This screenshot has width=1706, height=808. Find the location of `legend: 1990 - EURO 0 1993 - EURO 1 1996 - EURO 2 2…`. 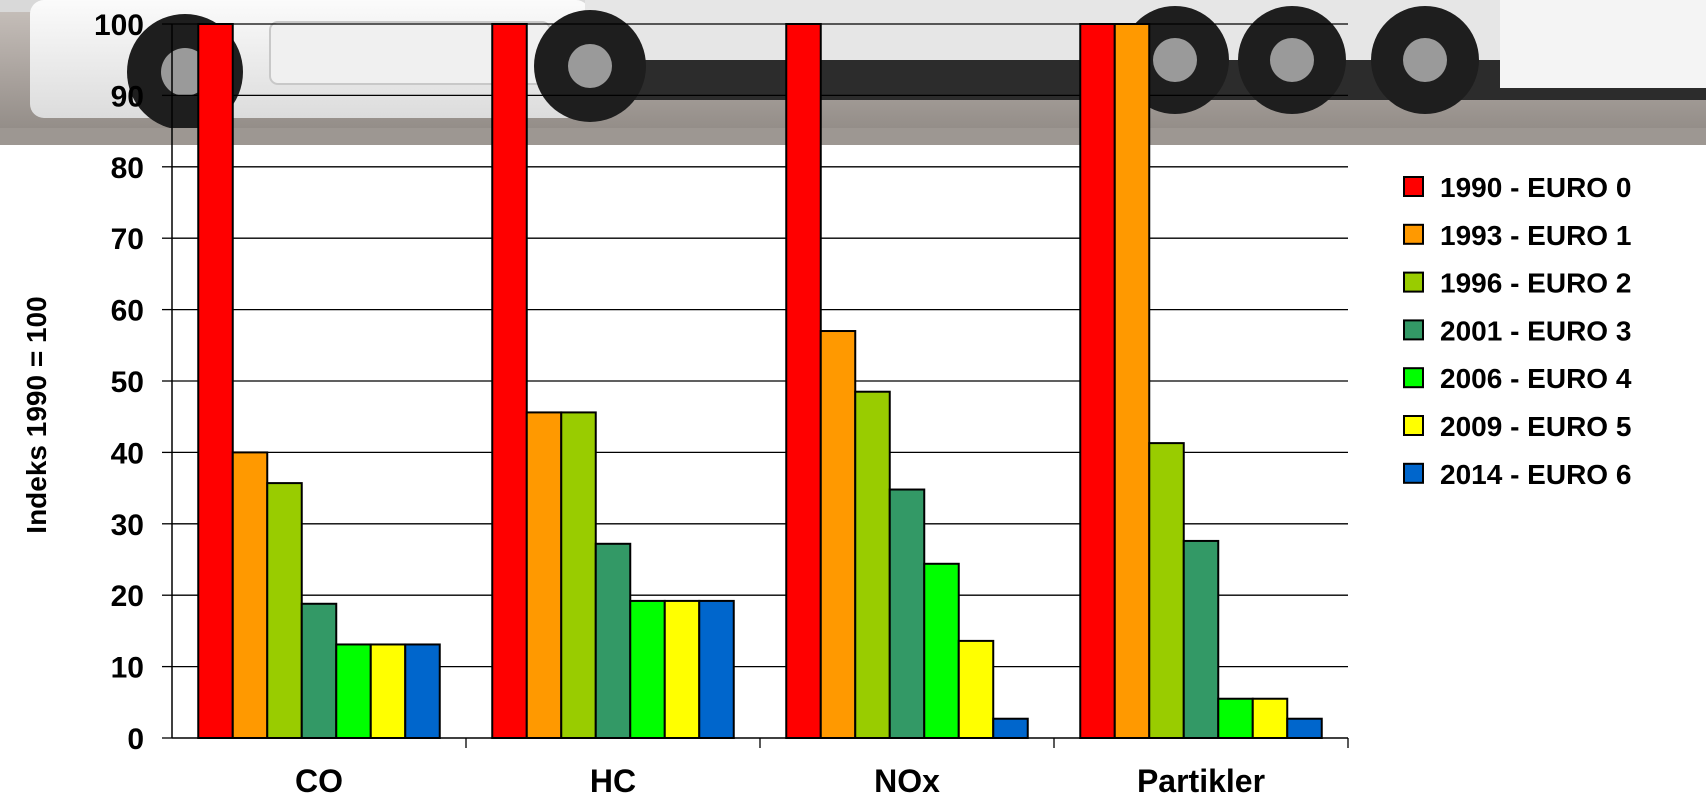

legend: 1990 - EURO 0 1993 - EURO 1 1996 - EURO 2 2… is located at coordinates (1517, 331).